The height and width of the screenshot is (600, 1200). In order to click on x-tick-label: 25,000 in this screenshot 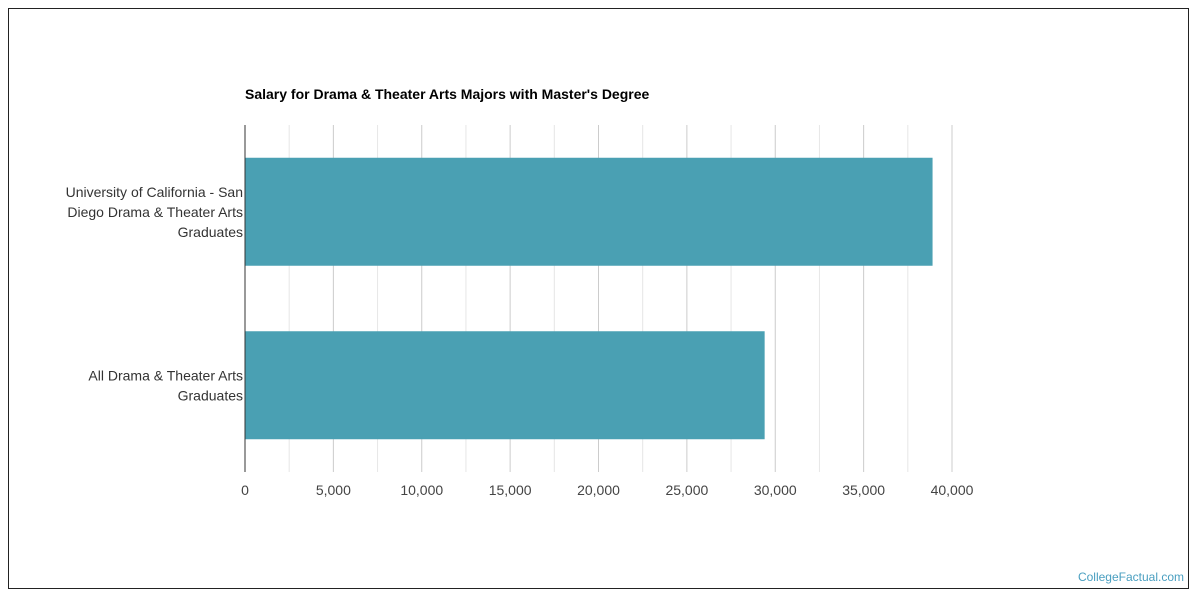, I will do `click(686, 490)`.